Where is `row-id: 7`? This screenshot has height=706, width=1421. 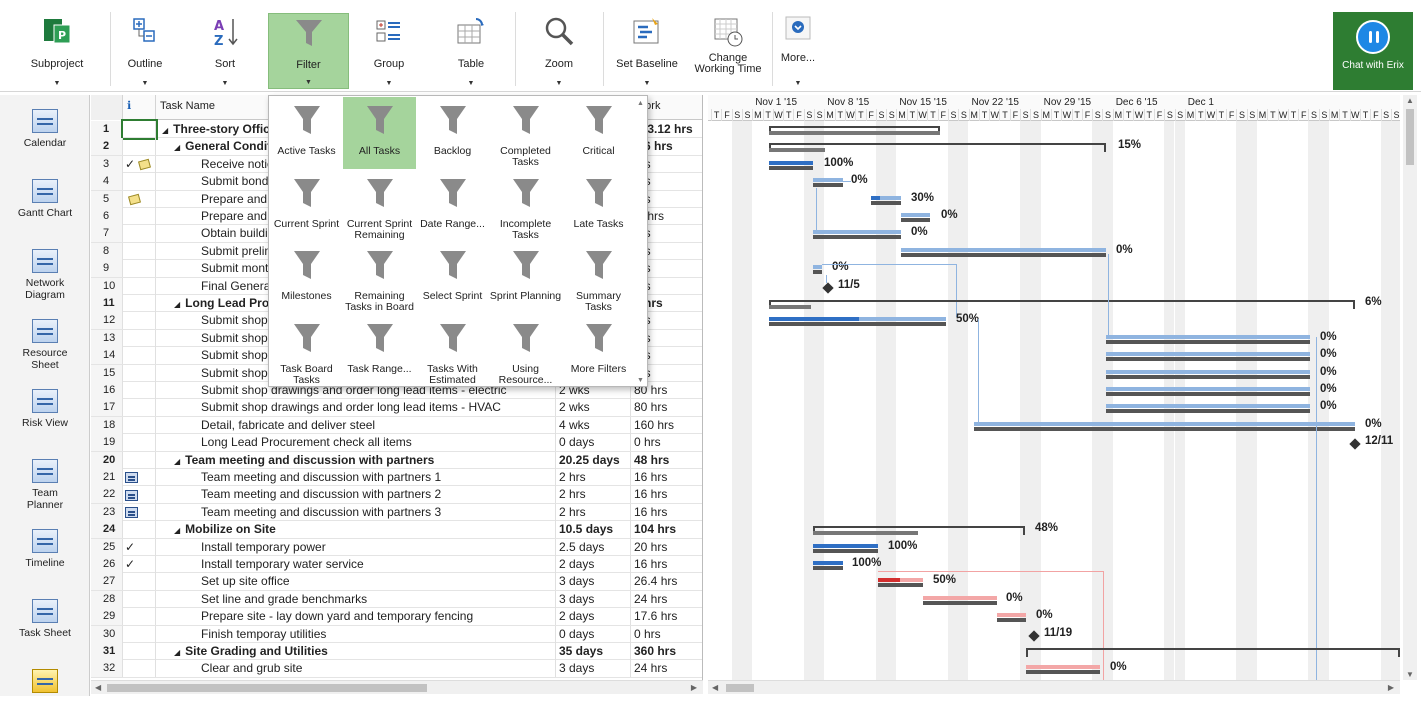 row-id: 7 is located at coordinates (107, 234).